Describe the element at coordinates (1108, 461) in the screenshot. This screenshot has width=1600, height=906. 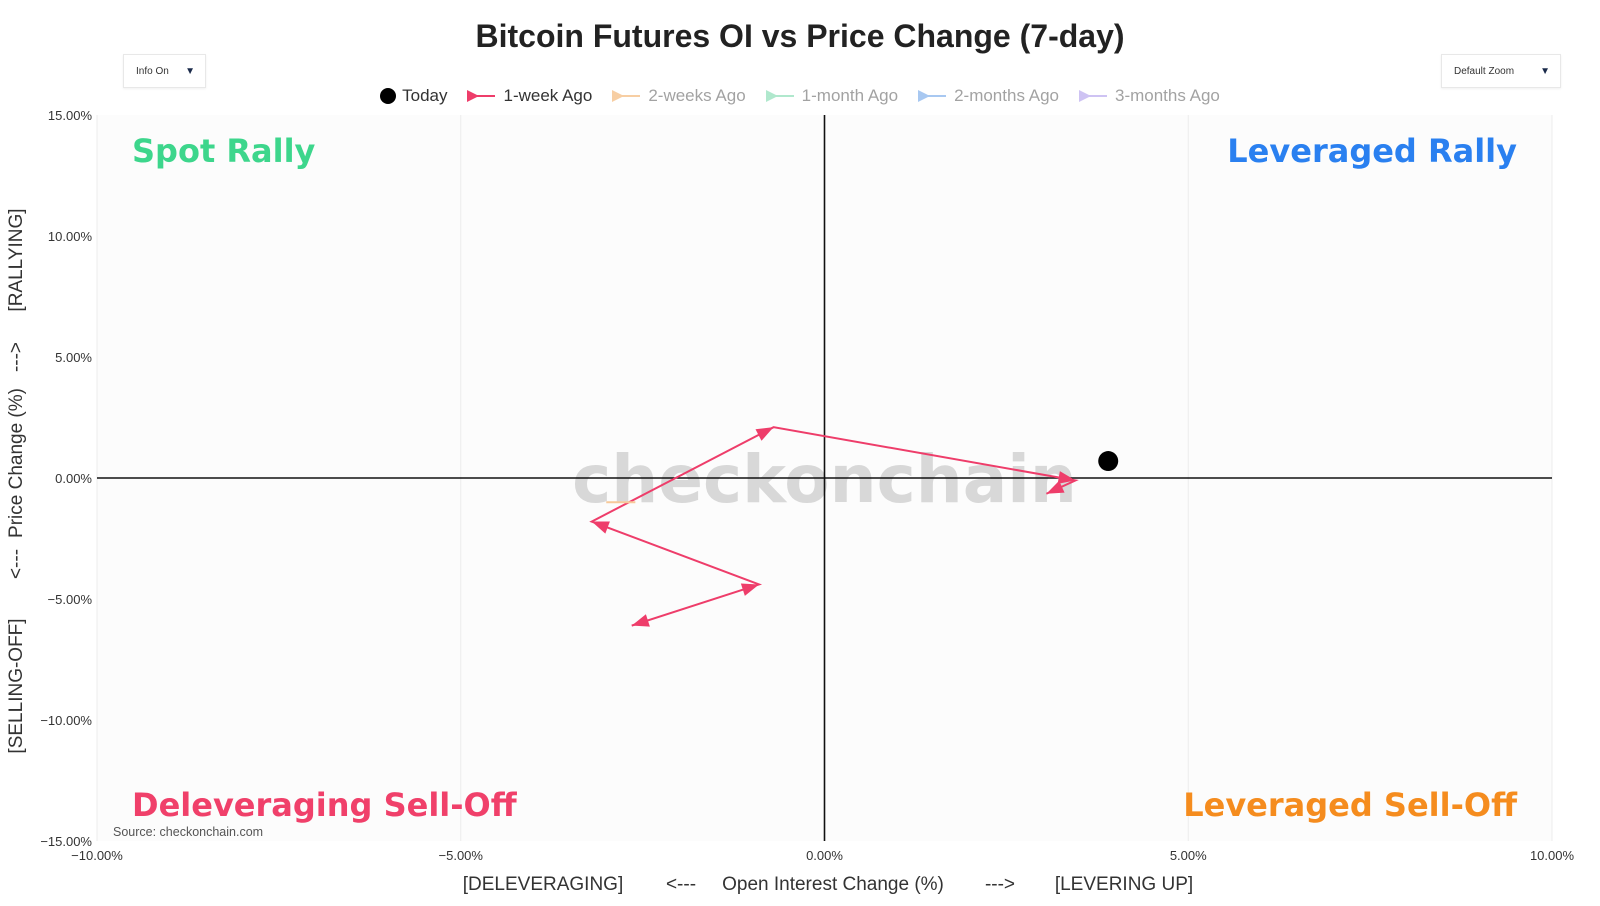
I see `data-point-today` at that location.